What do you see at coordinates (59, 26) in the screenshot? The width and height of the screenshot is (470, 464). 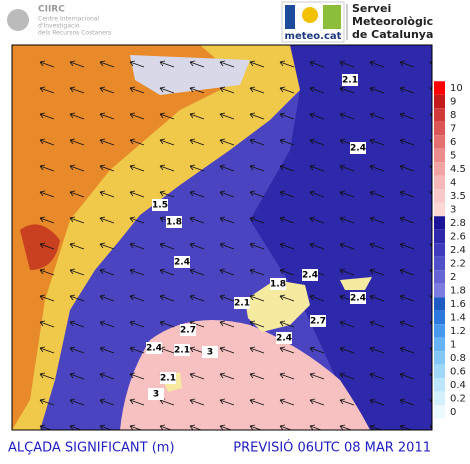 I see `logo-text: d'Investigació` at bounding box center [59, 26].